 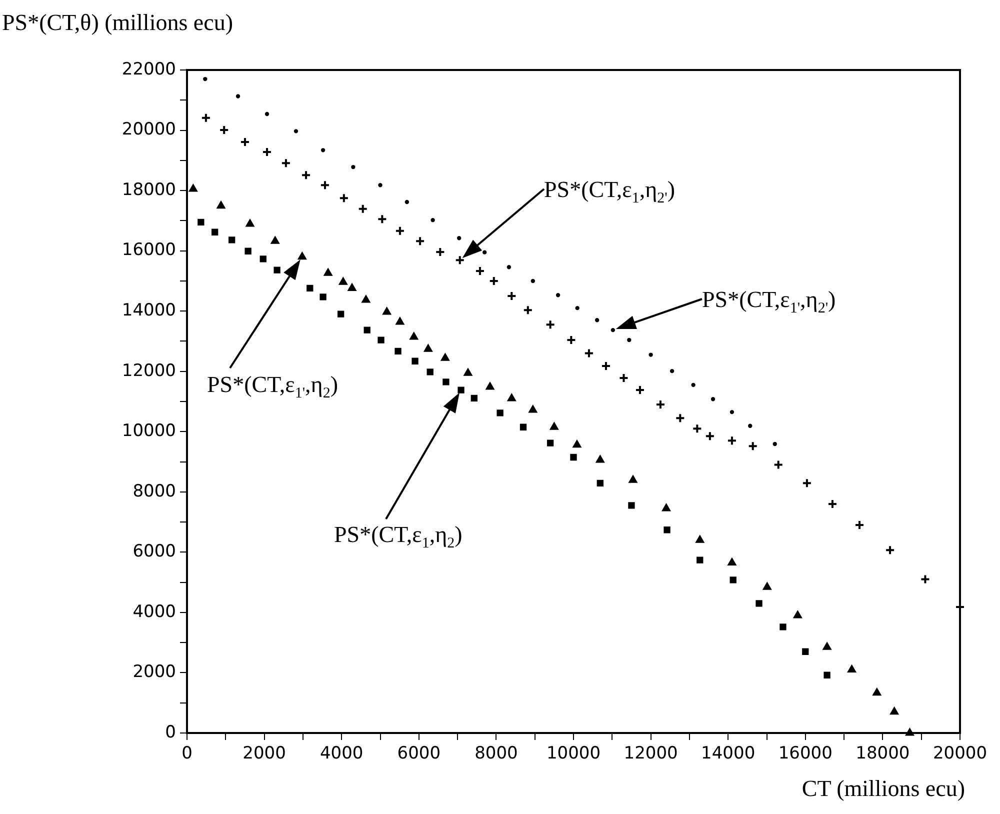 What do you see at coordinates (149, 310) in the screenshot?
I see `y-tick-label: 14000` at bounding box center [149, 310].